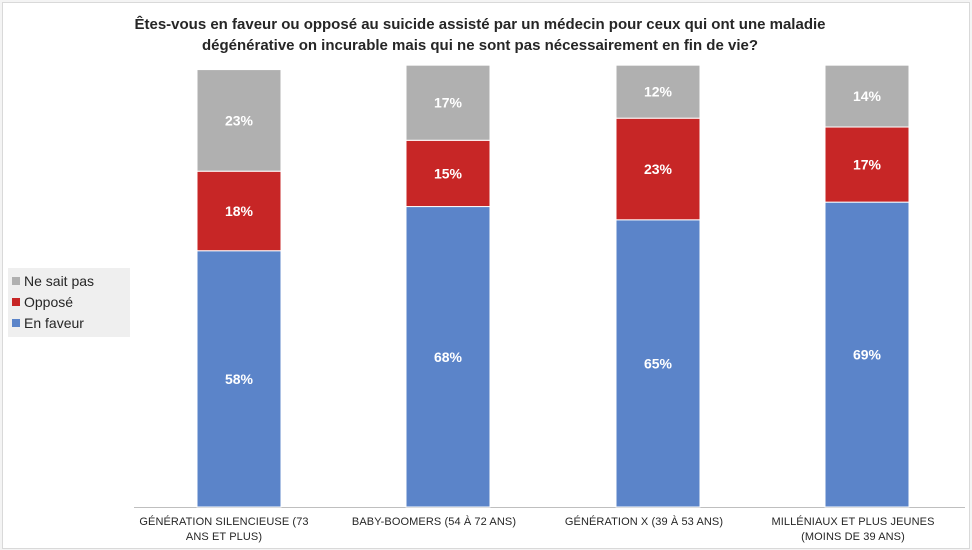 The height and width of the screenshot is (550, 972). I want to click on category-label-generation-x: GÉNÉRATION X (39 À 53 ANS), so click(644, 522).